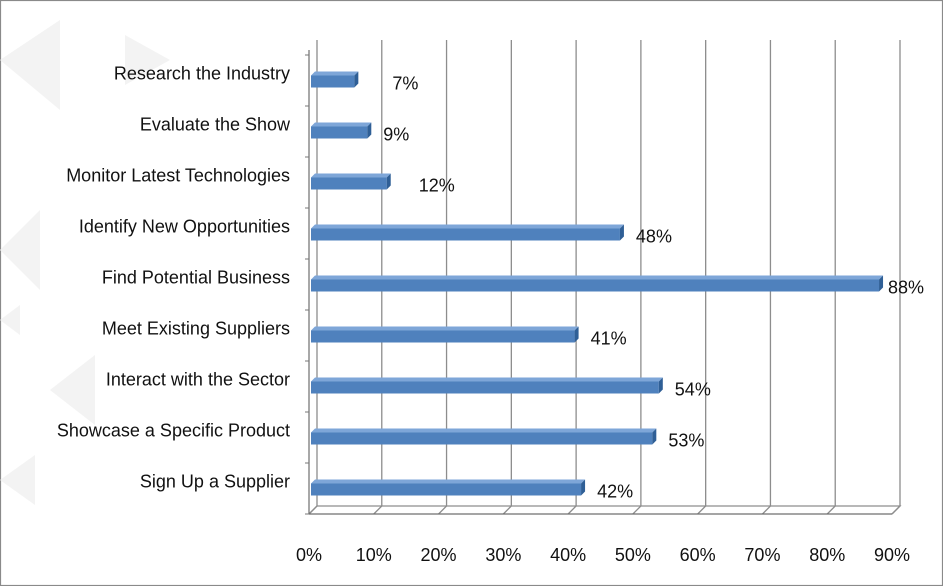 The height and width of the screenshot is (586, 943). I want to click on x-tick-label: 70%, so click(762, 555).